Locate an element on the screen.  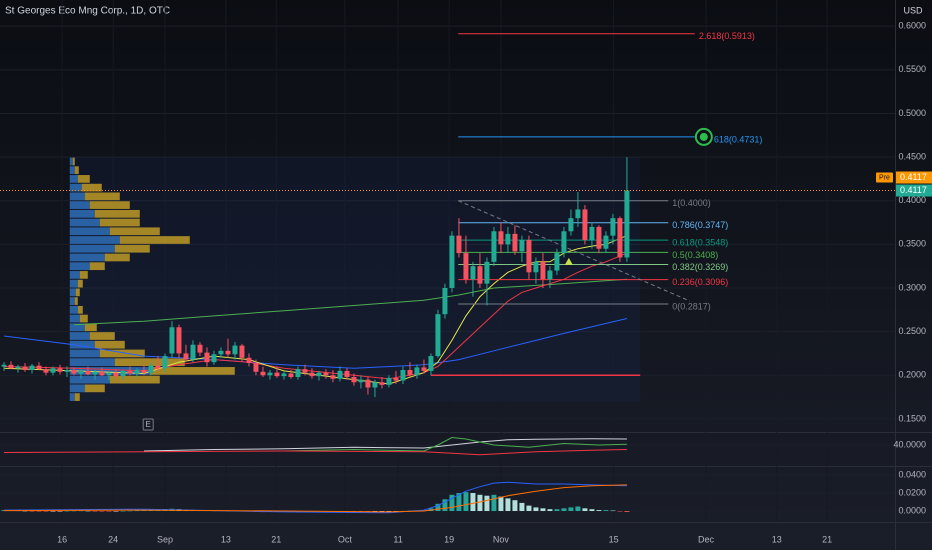
fib-label: 0(0.2817) is located at coordinates (691, 306).